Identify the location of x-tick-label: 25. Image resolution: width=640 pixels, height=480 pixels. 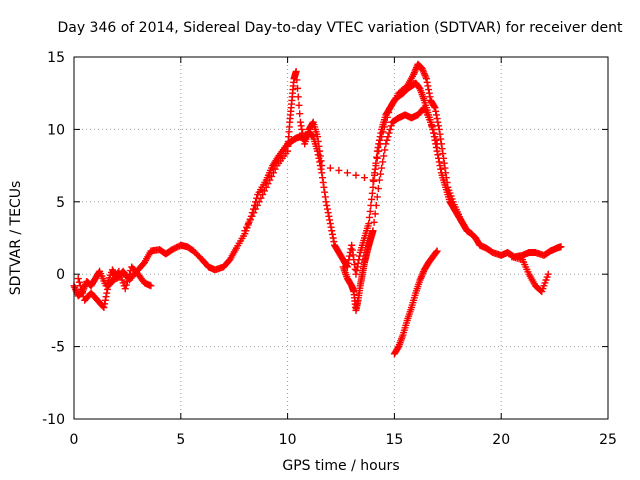
(608, 440).